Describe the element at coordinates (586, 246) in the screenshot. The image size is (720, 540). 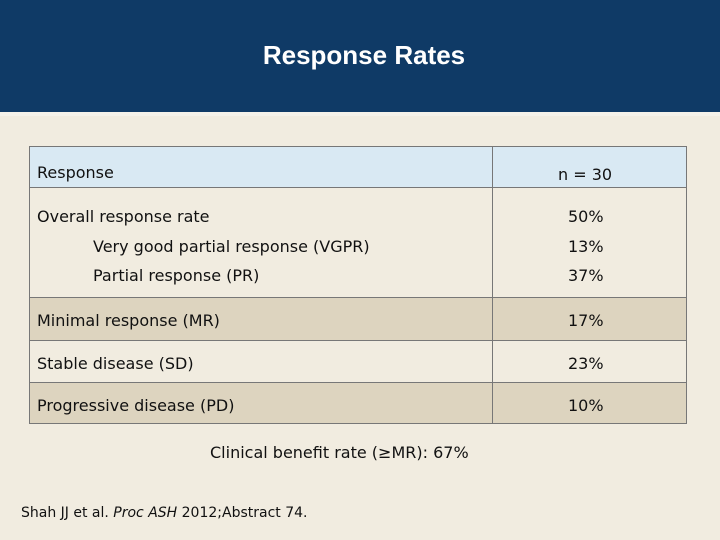
I see `vgpr-value: 13%` at that location.